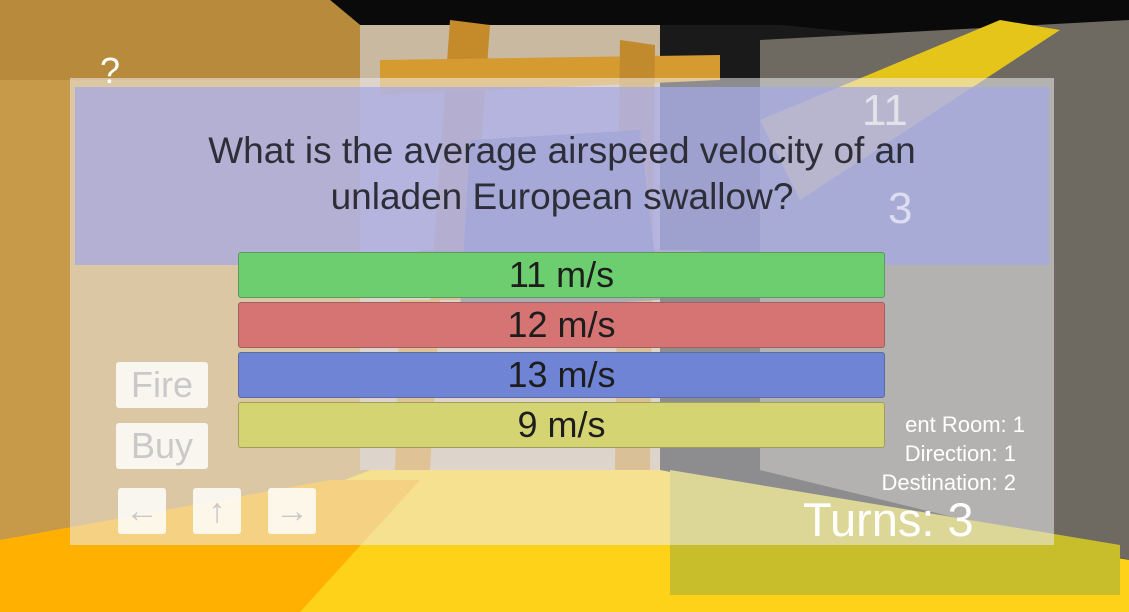 Image resolution: width=1129 pixels, height=612 pixels. I want to click on answer-option-1: 11 m/s, so click(561, 275).